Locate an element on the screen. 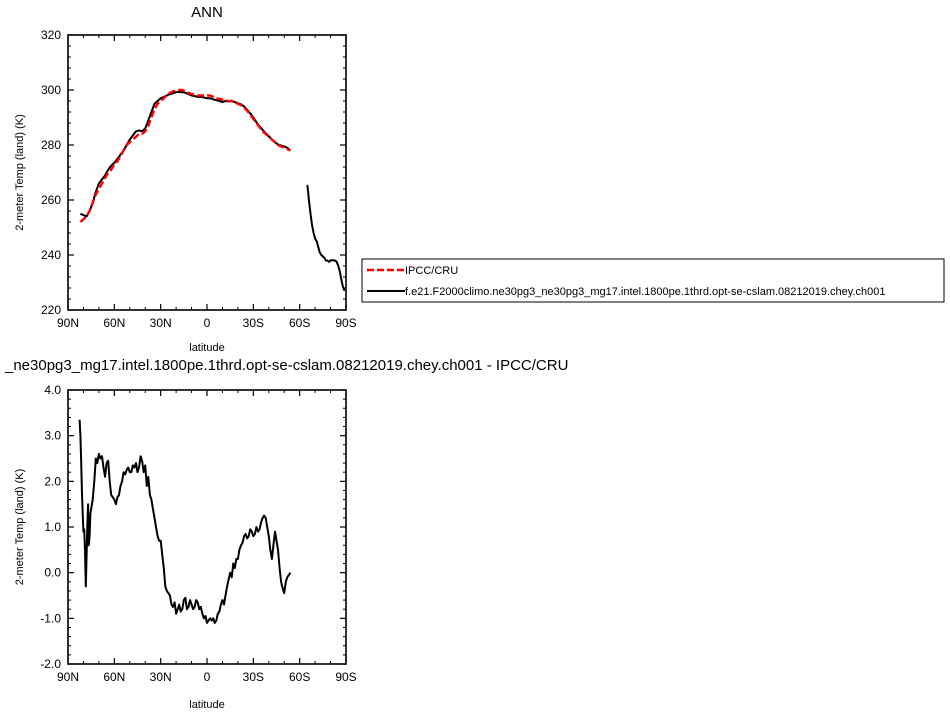  legend-label-ipcc-cru: IPCC/CRU is located at coordinates (431, 271).